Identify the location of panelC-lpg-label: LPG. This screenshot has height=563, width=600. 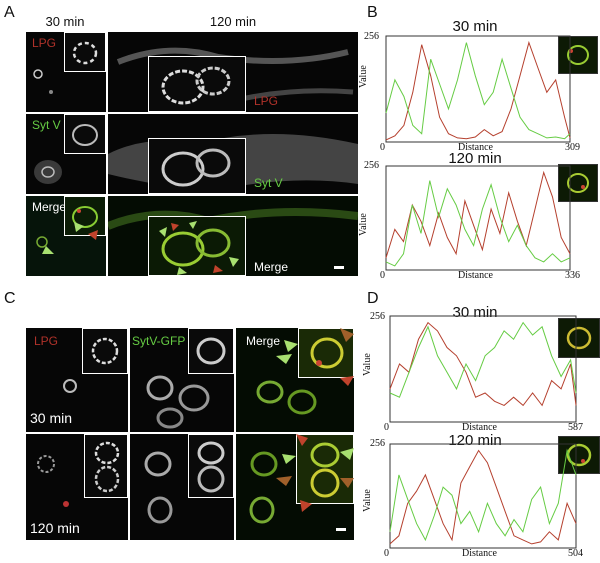
(46, 341).